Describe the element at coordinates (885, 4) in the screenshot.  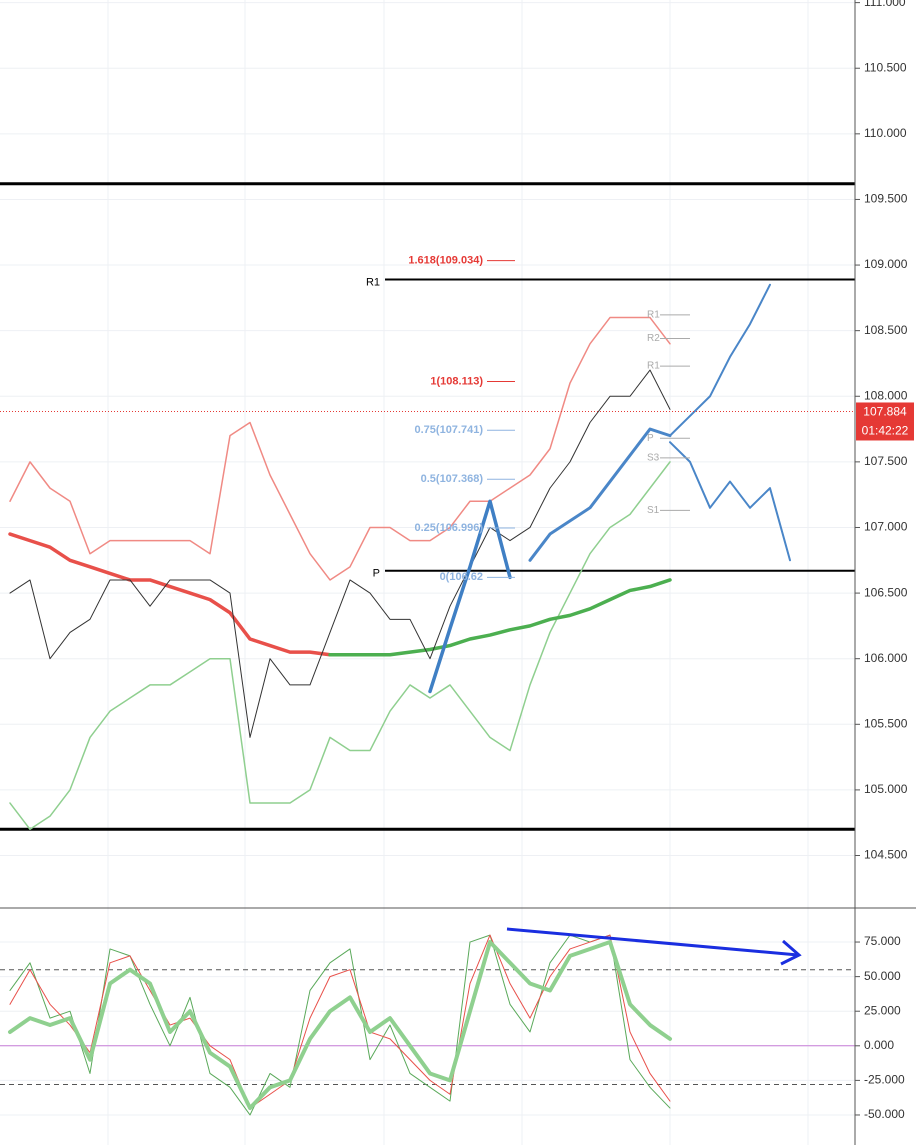
I see `y-tick-label: 111.000` at that location.